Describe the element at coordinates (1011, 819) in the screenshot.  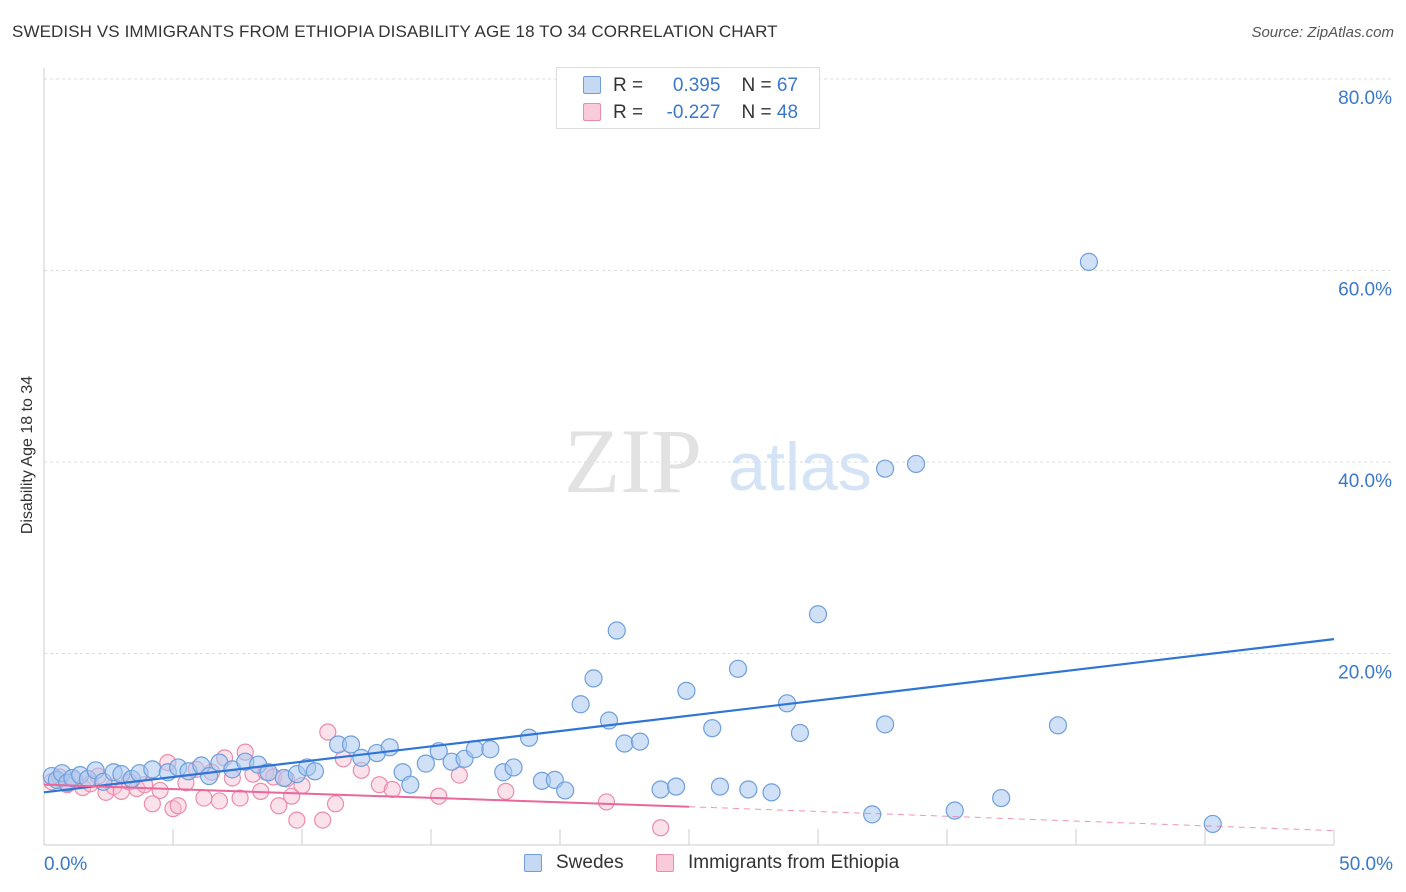
I see `ethiopia-trend-extension` at that location.